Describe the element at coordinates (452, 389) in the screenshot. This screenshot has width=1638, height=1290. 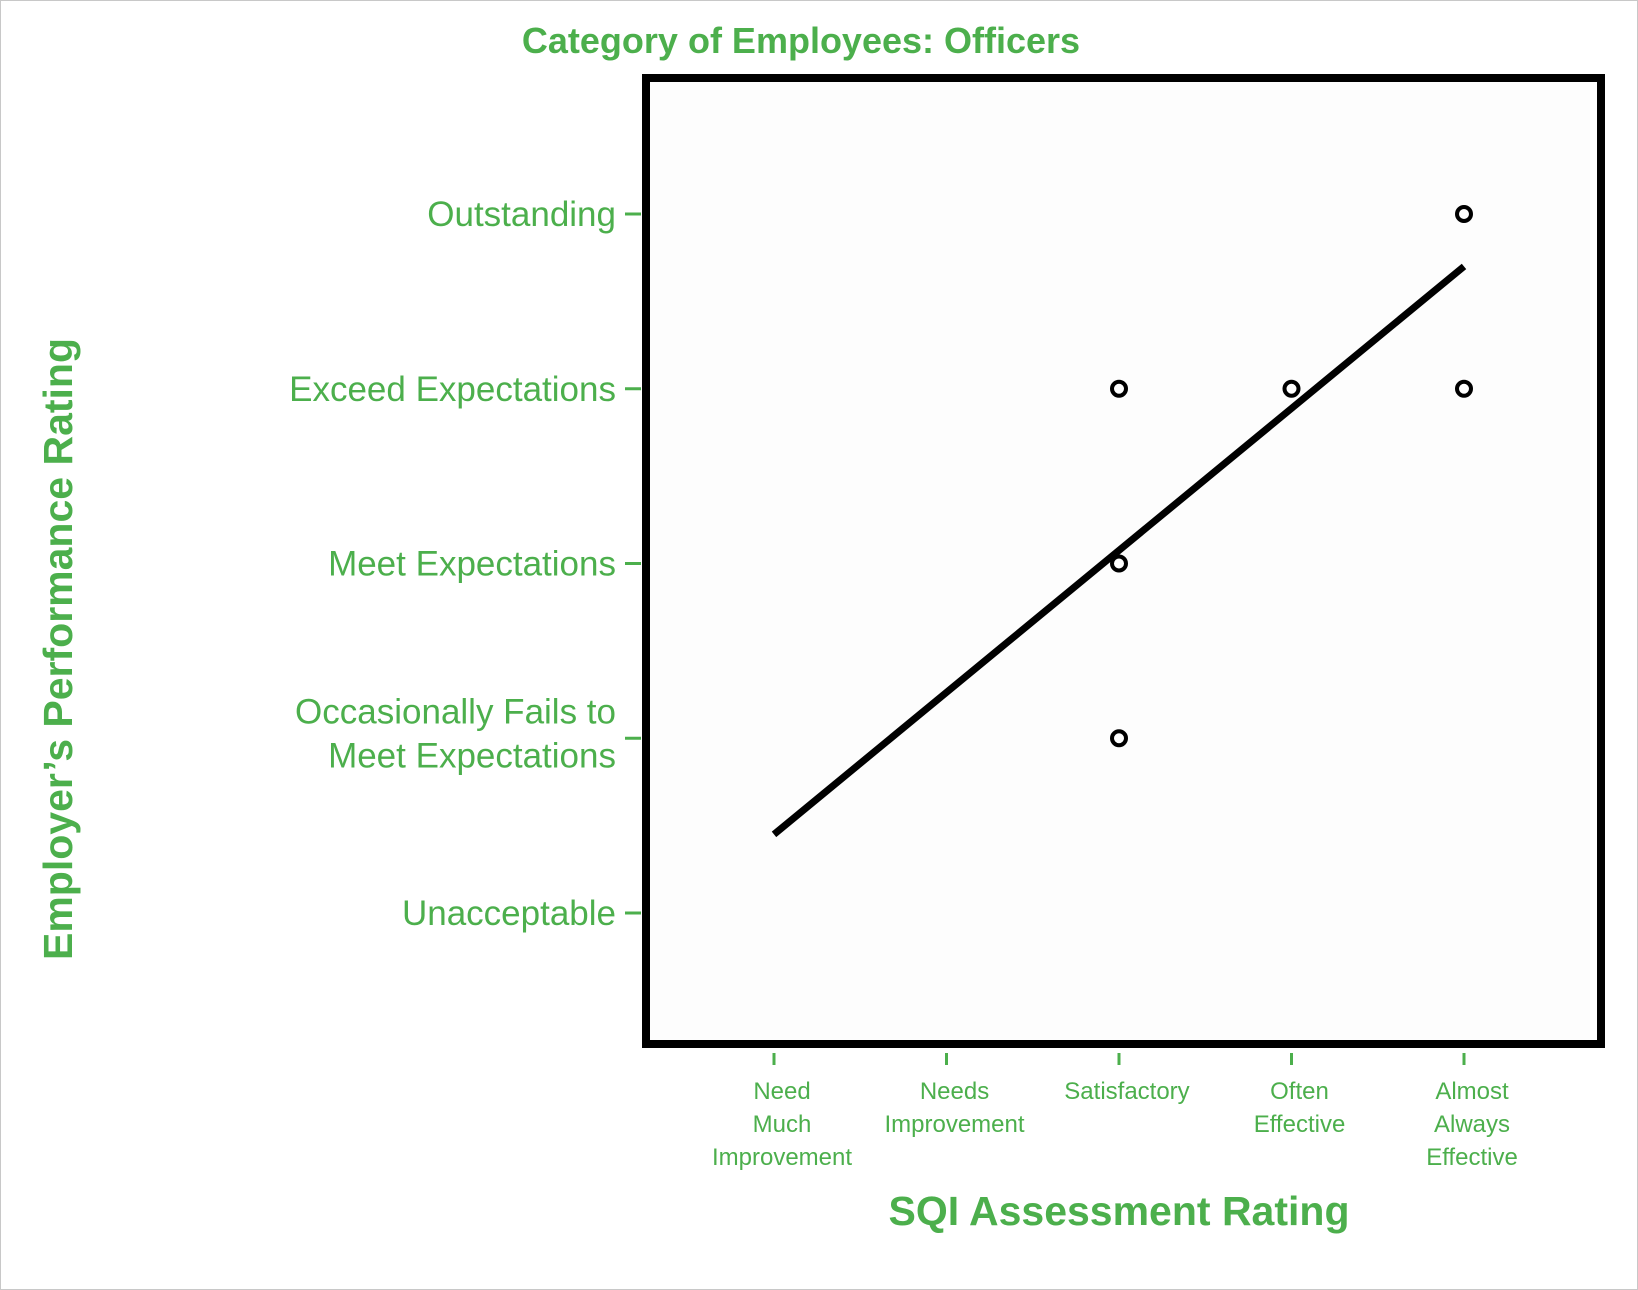
I see `y-tick-label: Exceed Expectations` at that location.